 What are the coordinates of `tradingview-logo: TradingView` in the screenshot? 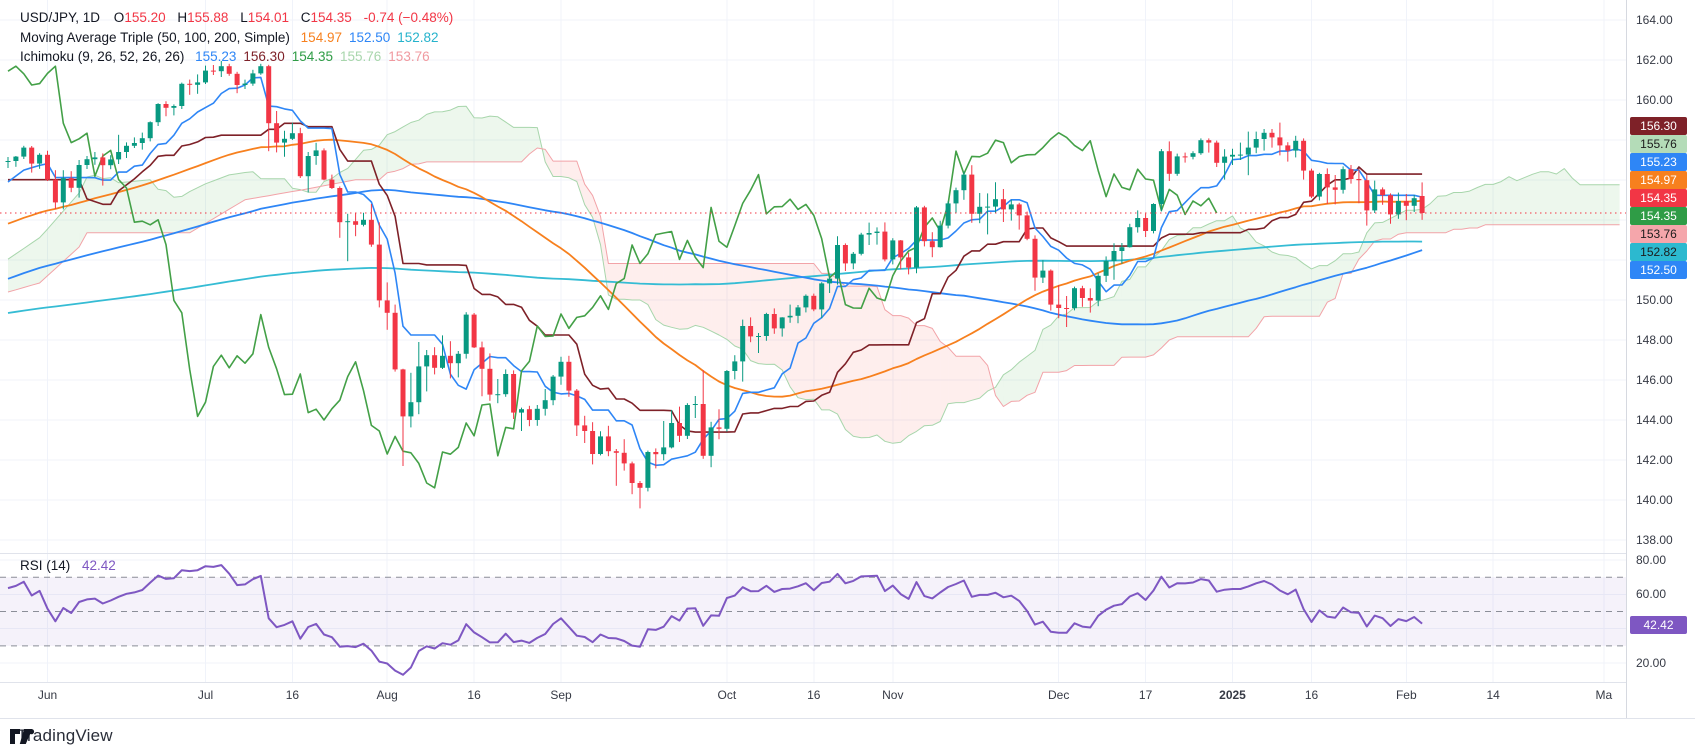 It's located at (61, 736).